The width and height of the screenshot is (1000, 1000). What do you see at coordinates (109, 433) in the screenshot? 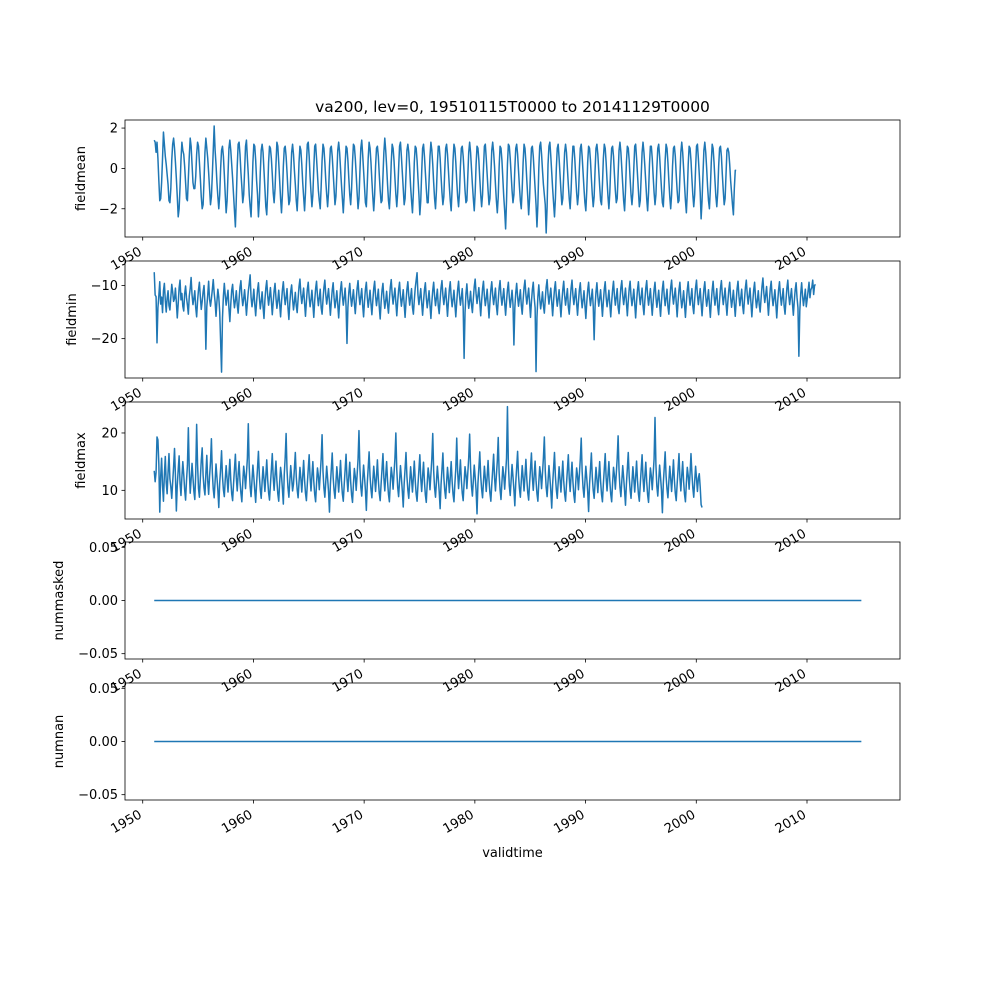
I see `fieldmax-ytick-label: 20` at bounding box center [109, 433].